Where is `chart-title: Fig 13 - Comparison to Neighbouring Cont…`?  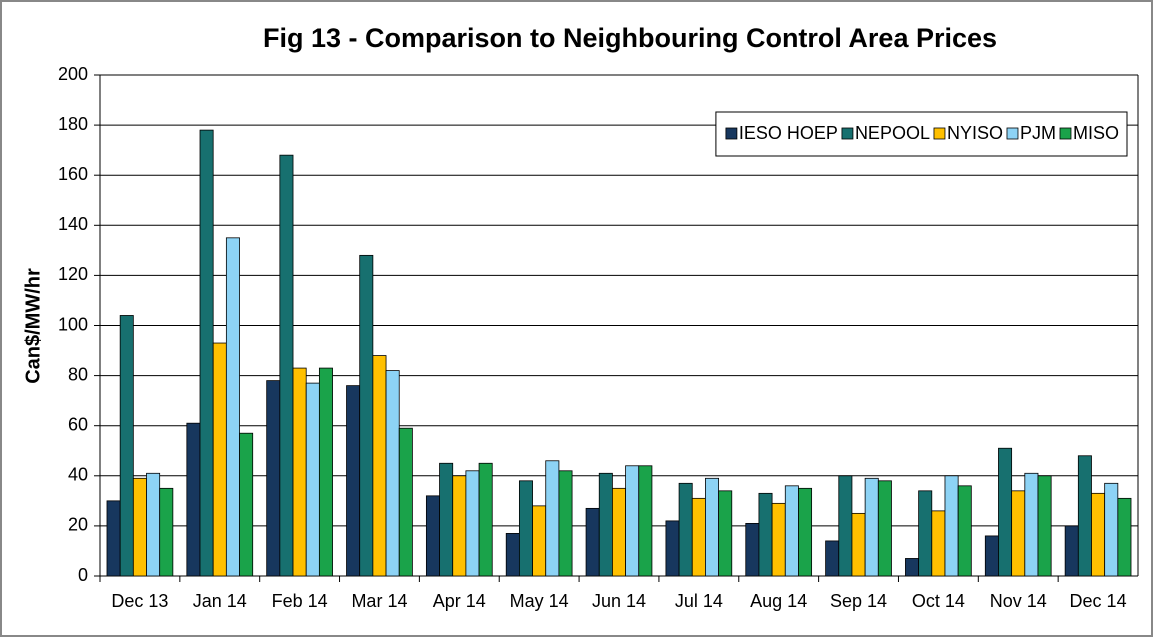
chart-title: Fig 13 - Comparison to Neighbouring Cont… is located at coordinates (630, 38).